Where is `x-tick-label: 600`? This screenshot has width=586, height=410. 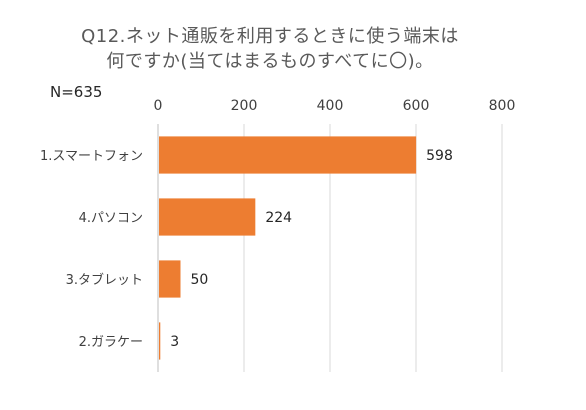 x-tick-label: 600 is located at coordinates (416, 106).